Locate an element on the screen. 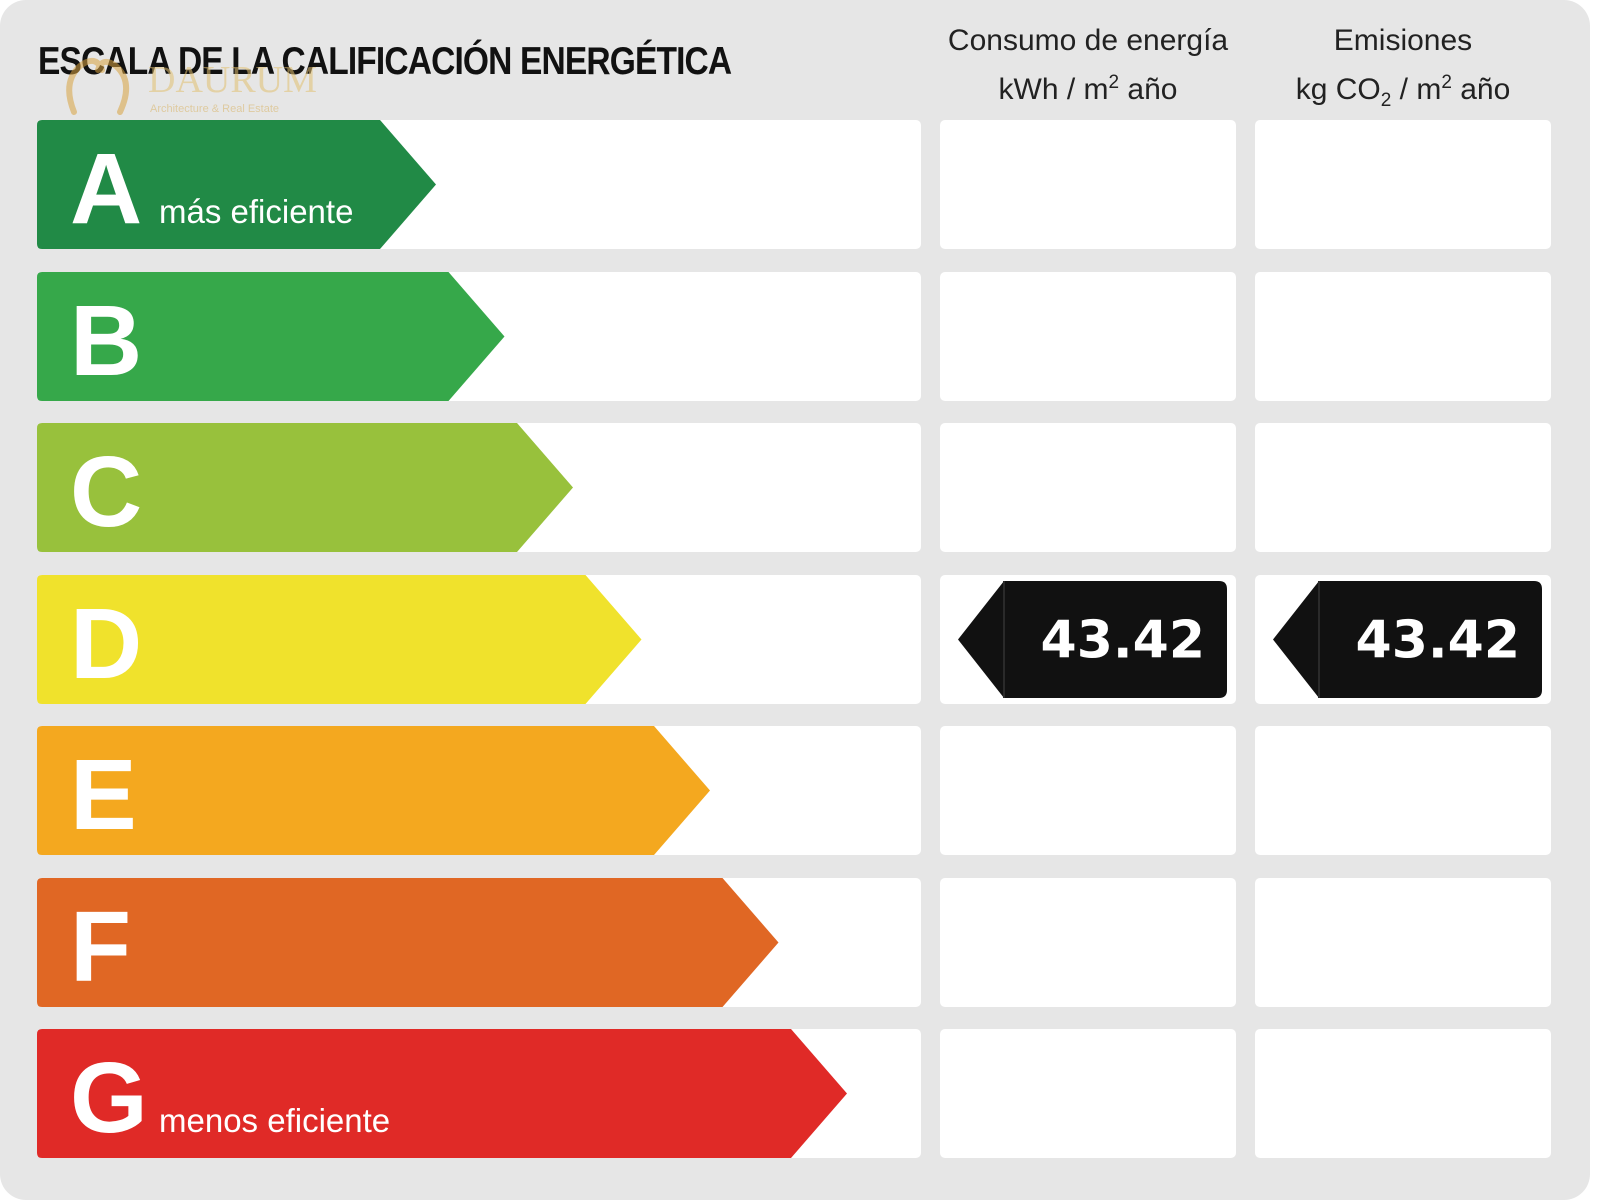 The image size is (1600, 1200). rating-letter-d: D is located at coordinates (106, 644).